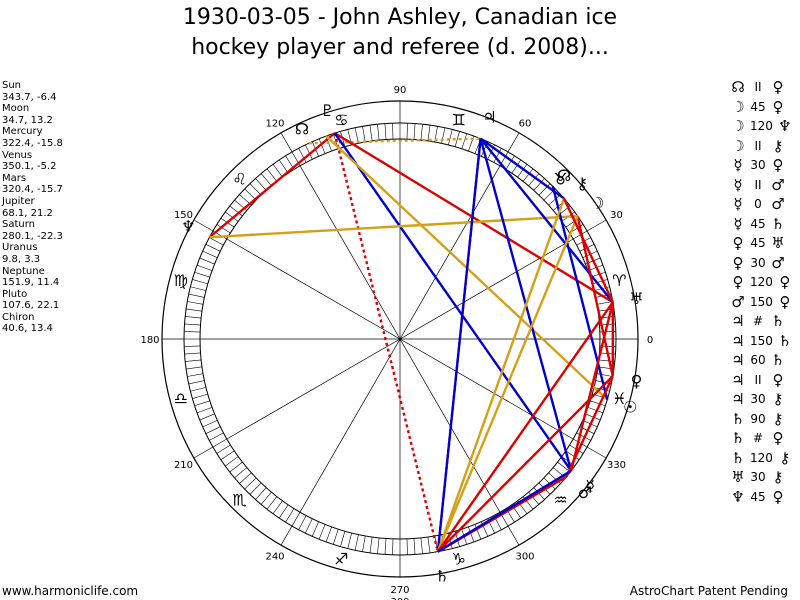 Image resolution: width=800 pixels, height=600 pixels. Describe the element at coordinates (16, 109) in the screenshot. I see `planet-name-moon: Moon` at that location.